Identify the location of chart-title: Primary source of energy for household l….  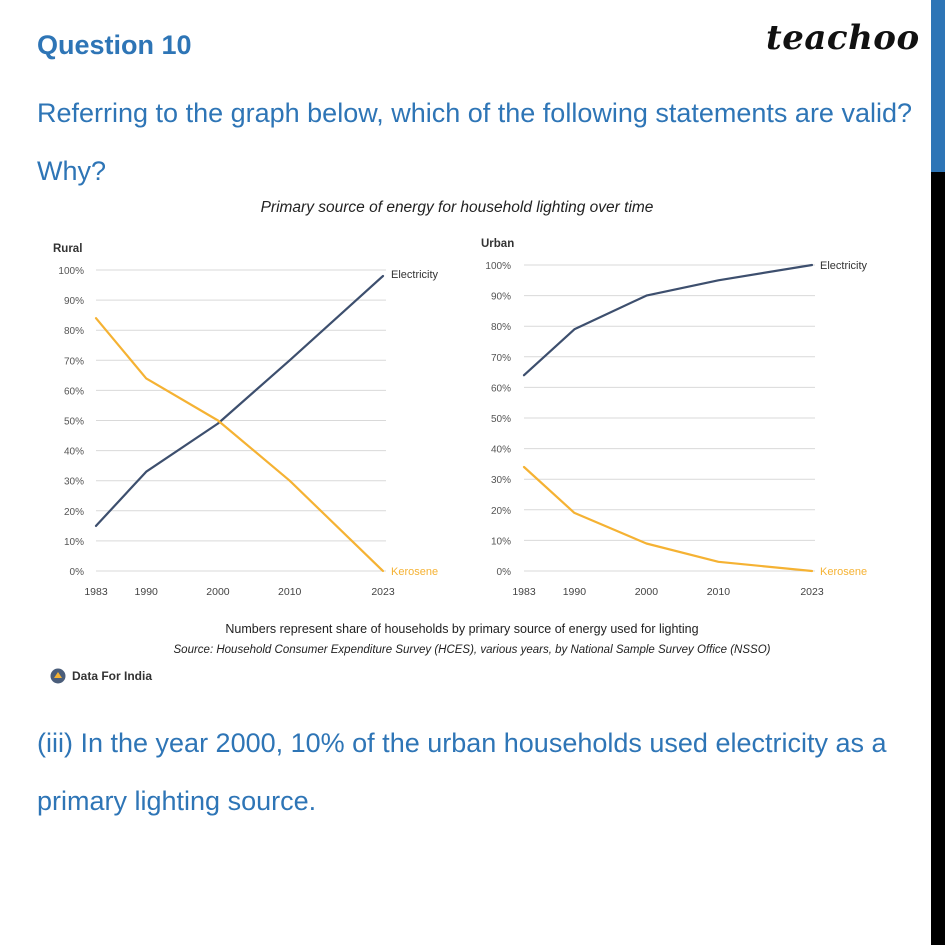
(457, 207).